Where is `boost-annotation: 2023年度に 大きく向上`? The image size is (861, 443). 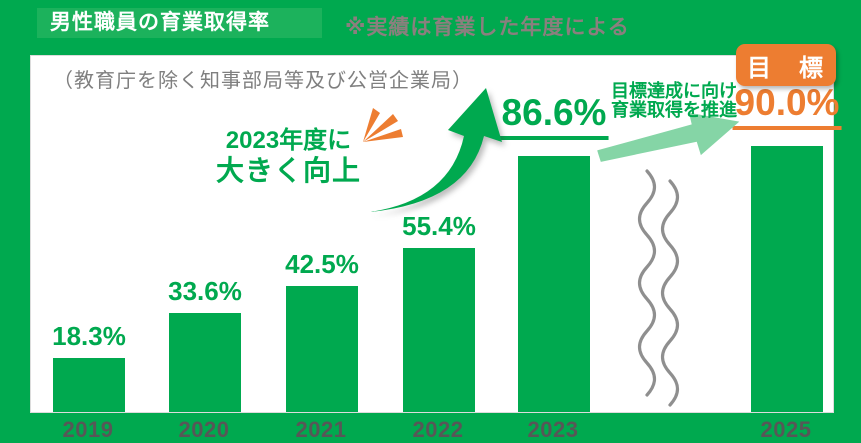 boost-annotation: 2023年度に 大きく向上 is located at coordinates (288, 156).